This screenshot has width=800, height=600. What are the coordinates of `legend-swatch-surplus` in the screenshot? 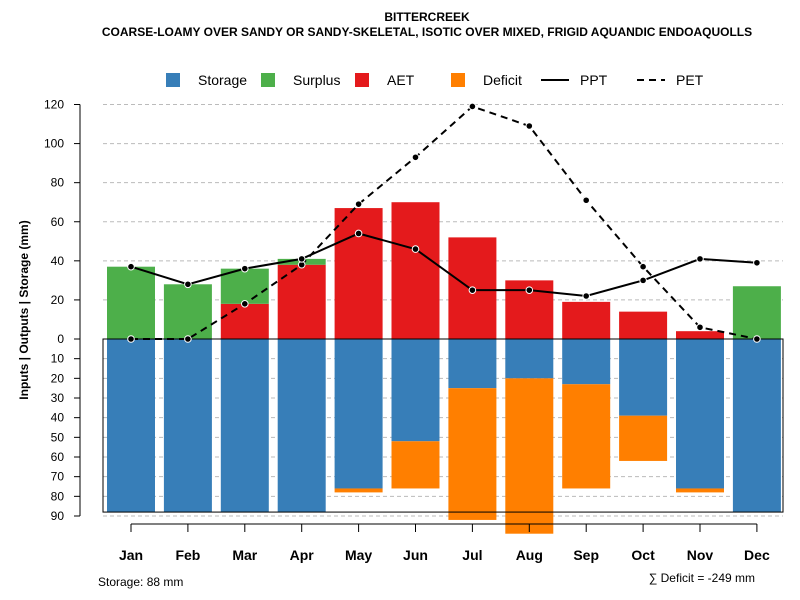 It's located at (268, 80).